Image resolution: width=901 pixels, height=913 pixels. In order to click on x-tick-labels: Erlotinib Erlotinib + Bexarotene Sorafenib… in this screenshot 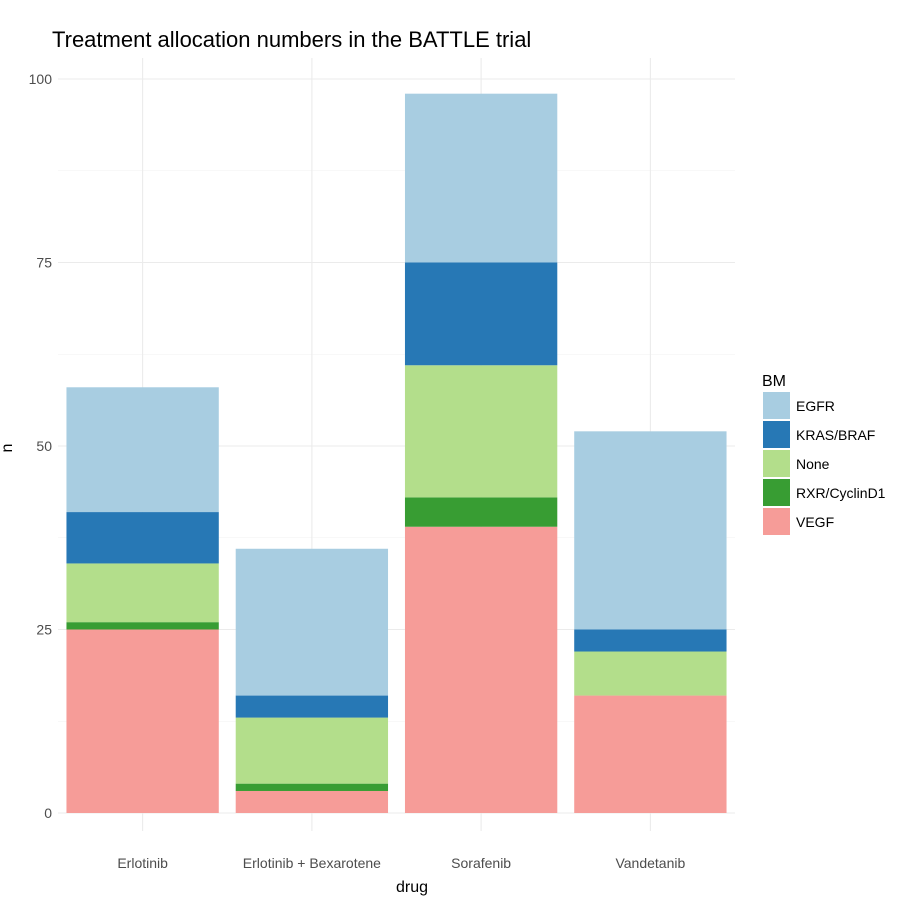, I will do `click(401, 863)`.